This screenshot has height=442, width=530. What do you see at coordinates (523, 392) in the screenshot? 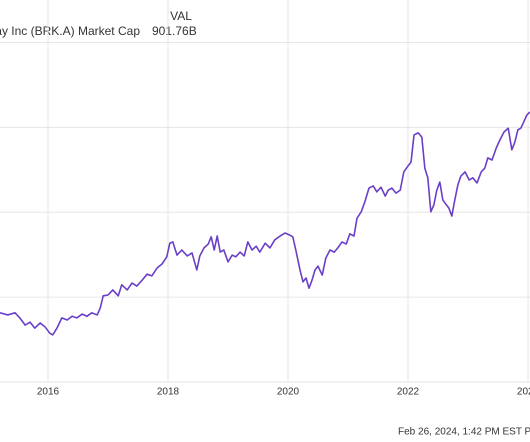
I see `x-tick-label: 2024` at bounding box center [523, 392].